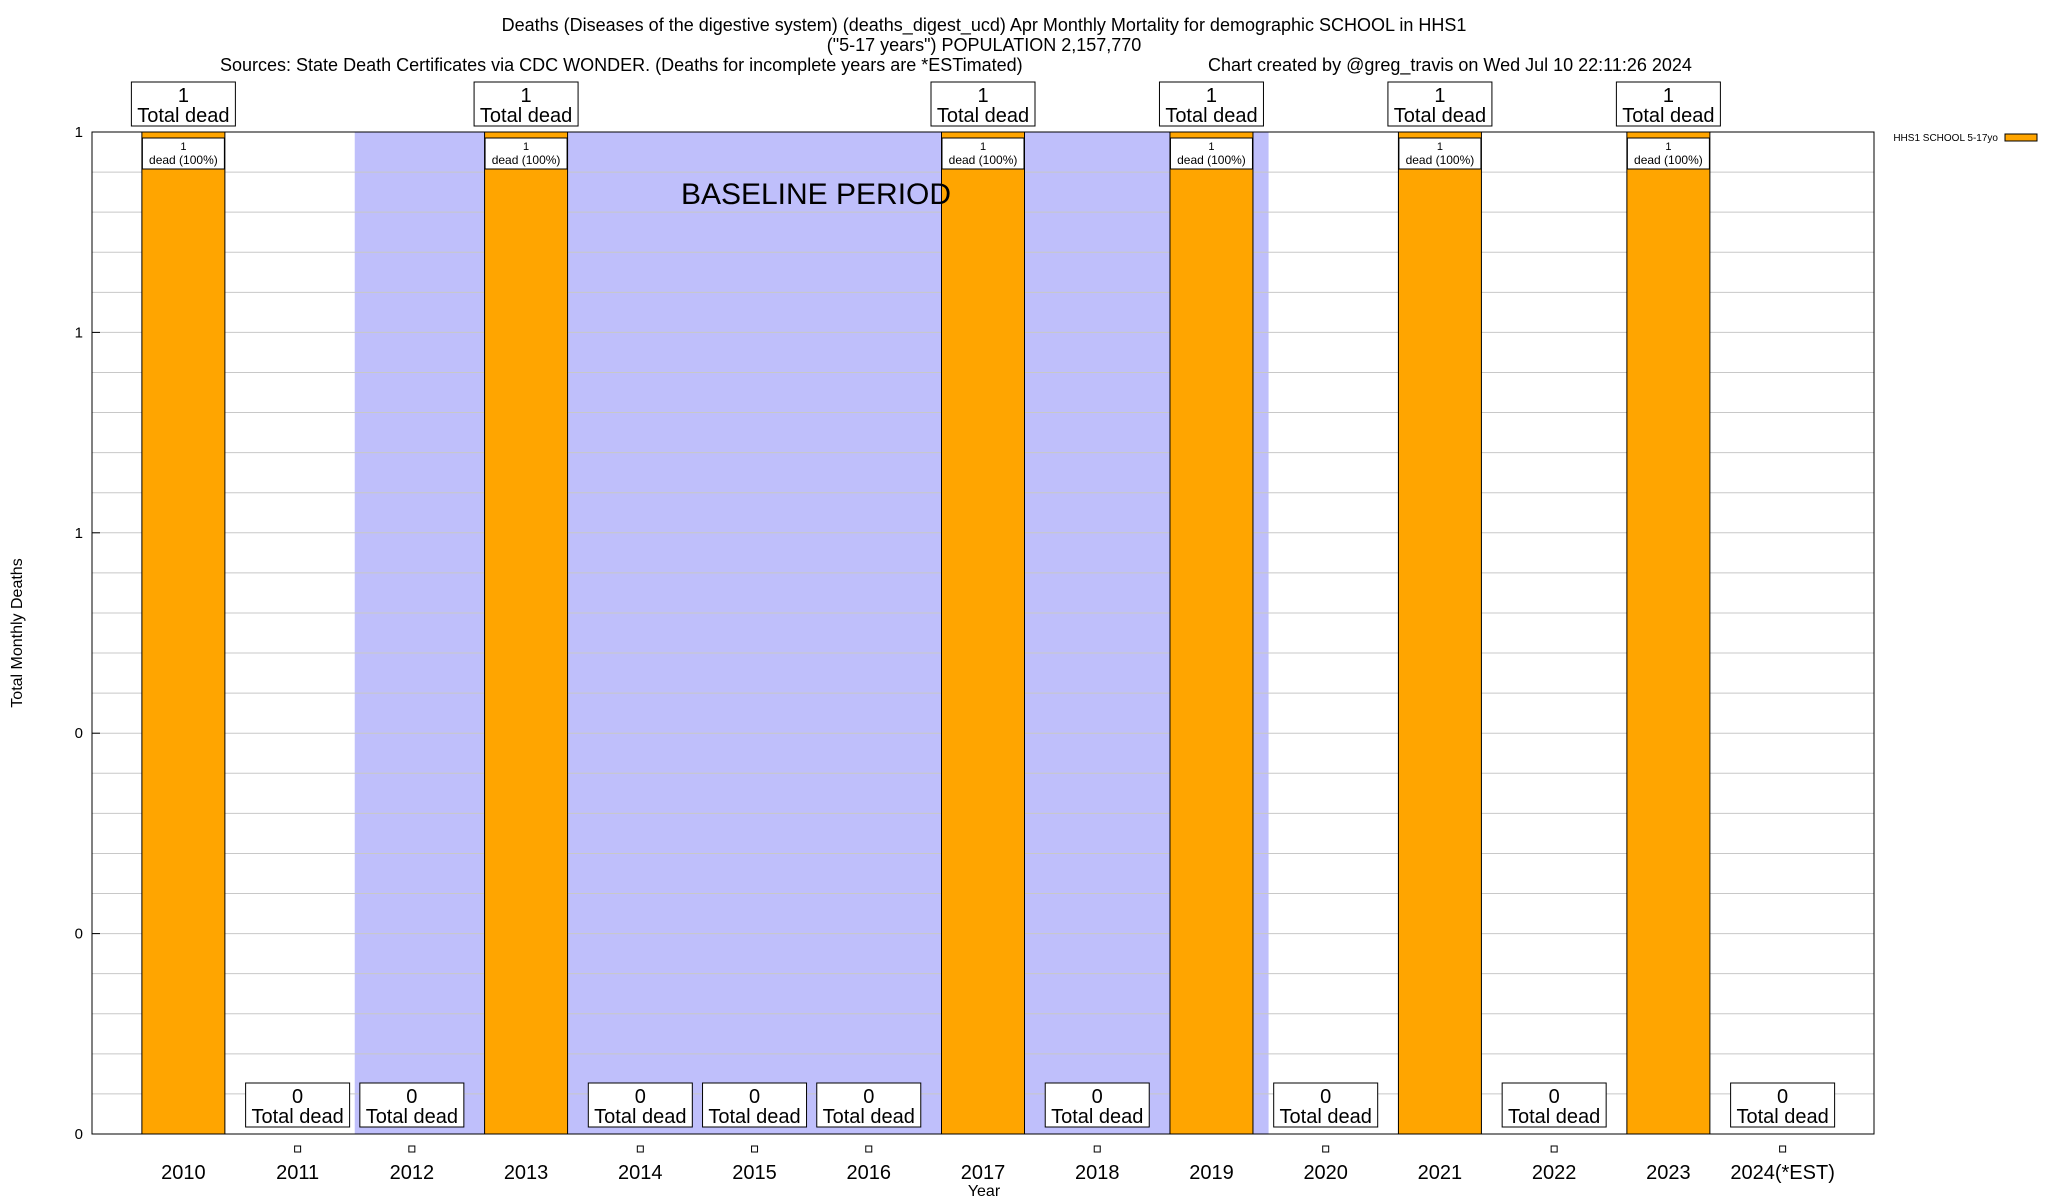  What do you see at coordinates (1782, 1173) in the screenshot?
I see `x-tick-label: 2024(*EST)` at bounding box center [1782, 1173].